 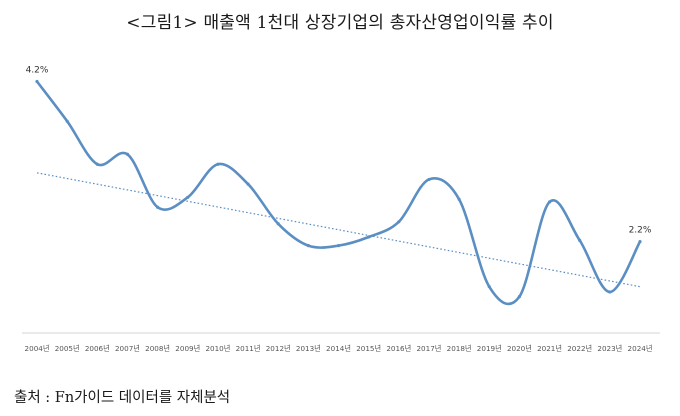 What do you see at coordinates (157, 348) in the screenshot?
I see `x-tick-label: 2008년` at bounding box center [157, 348].